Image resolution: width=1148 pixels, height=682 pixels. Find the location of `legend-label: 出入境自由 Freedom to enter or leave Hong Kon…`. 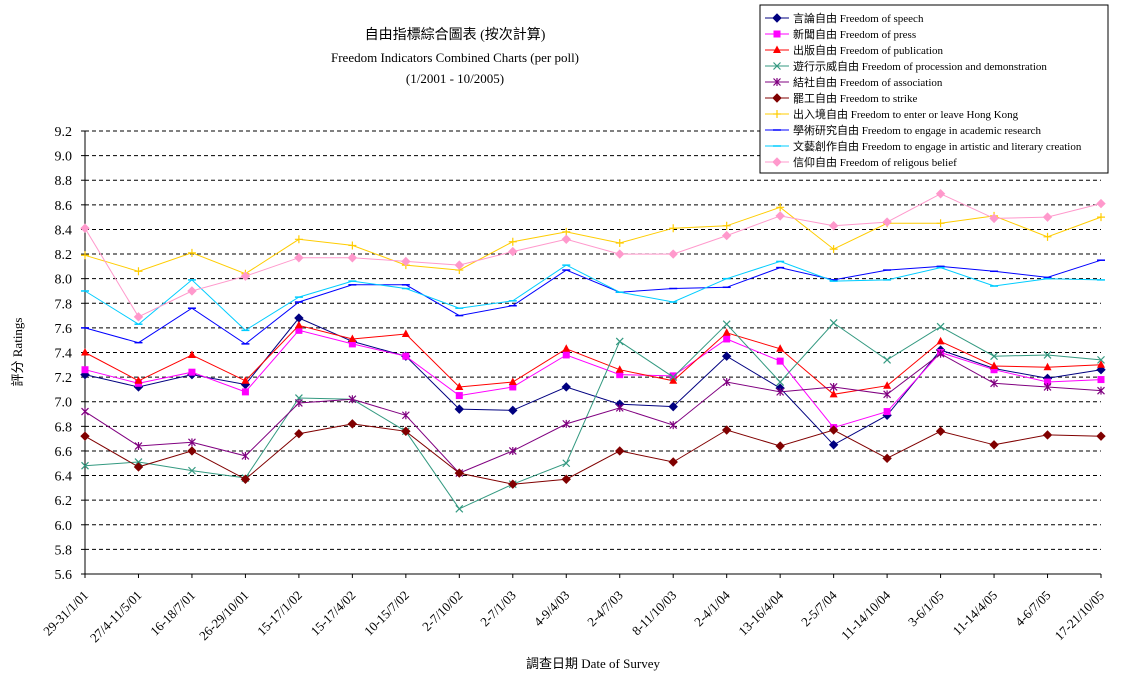

legend-label: 出入境自由 Freedom to enter or leave Hong Kon… is located at coordinates (906, 114).